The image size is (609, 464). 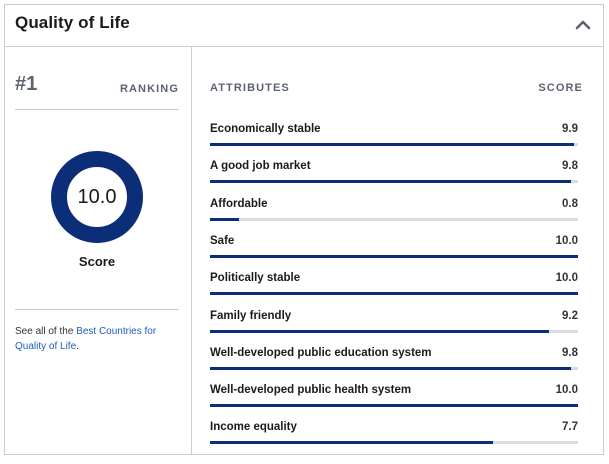 What do you see at coordinates (97, 261) in the screenshot?
I see `score-label: Score` at bounding box center [97, 261].